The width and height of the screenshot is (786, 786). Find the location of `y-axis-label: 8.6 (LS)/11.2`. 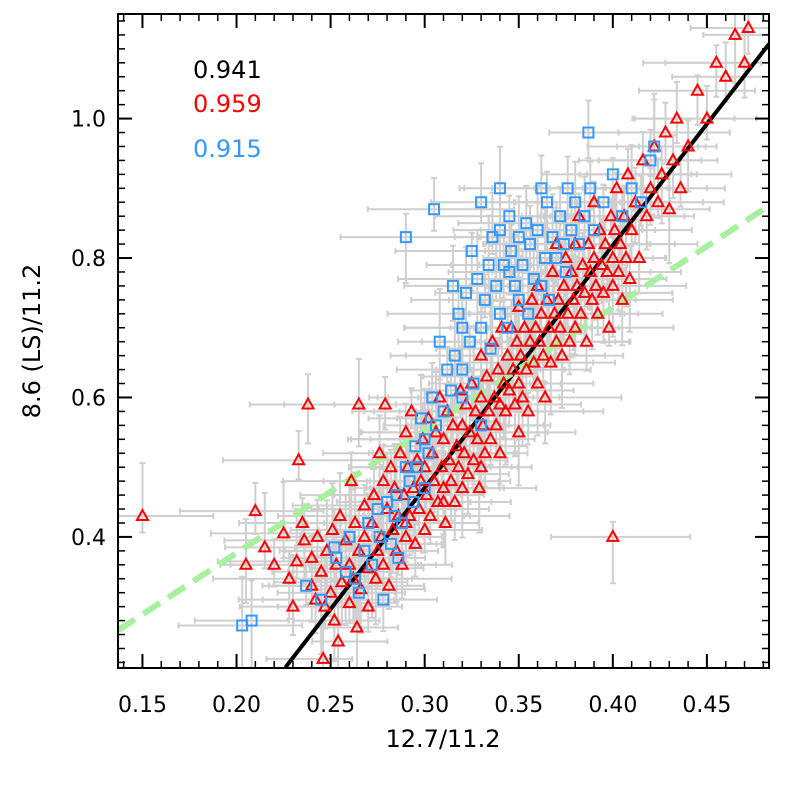

y-axis-label: 8.6 (LS)/11.2 is located at coordinates (32, 341).